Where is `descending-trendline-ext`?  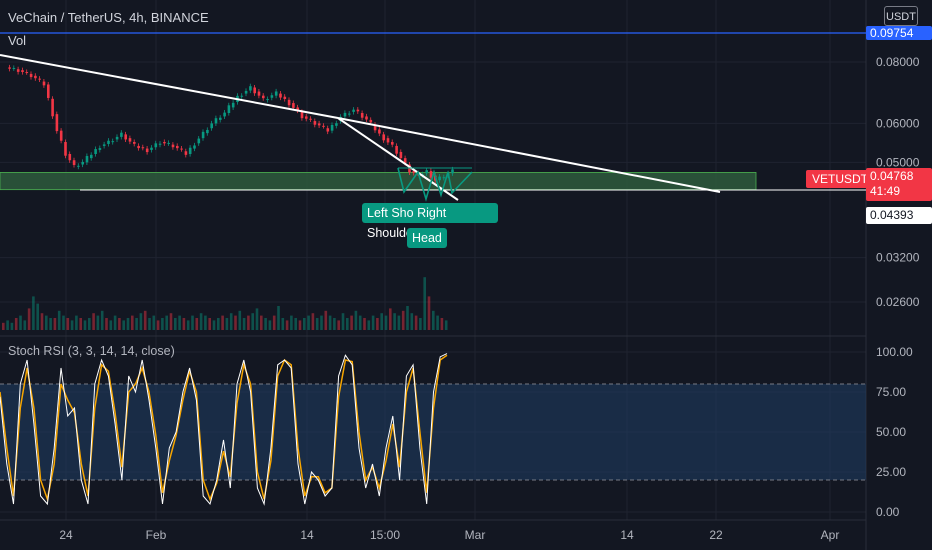 descending-trendline-ext is located at coordinates (529, 155).